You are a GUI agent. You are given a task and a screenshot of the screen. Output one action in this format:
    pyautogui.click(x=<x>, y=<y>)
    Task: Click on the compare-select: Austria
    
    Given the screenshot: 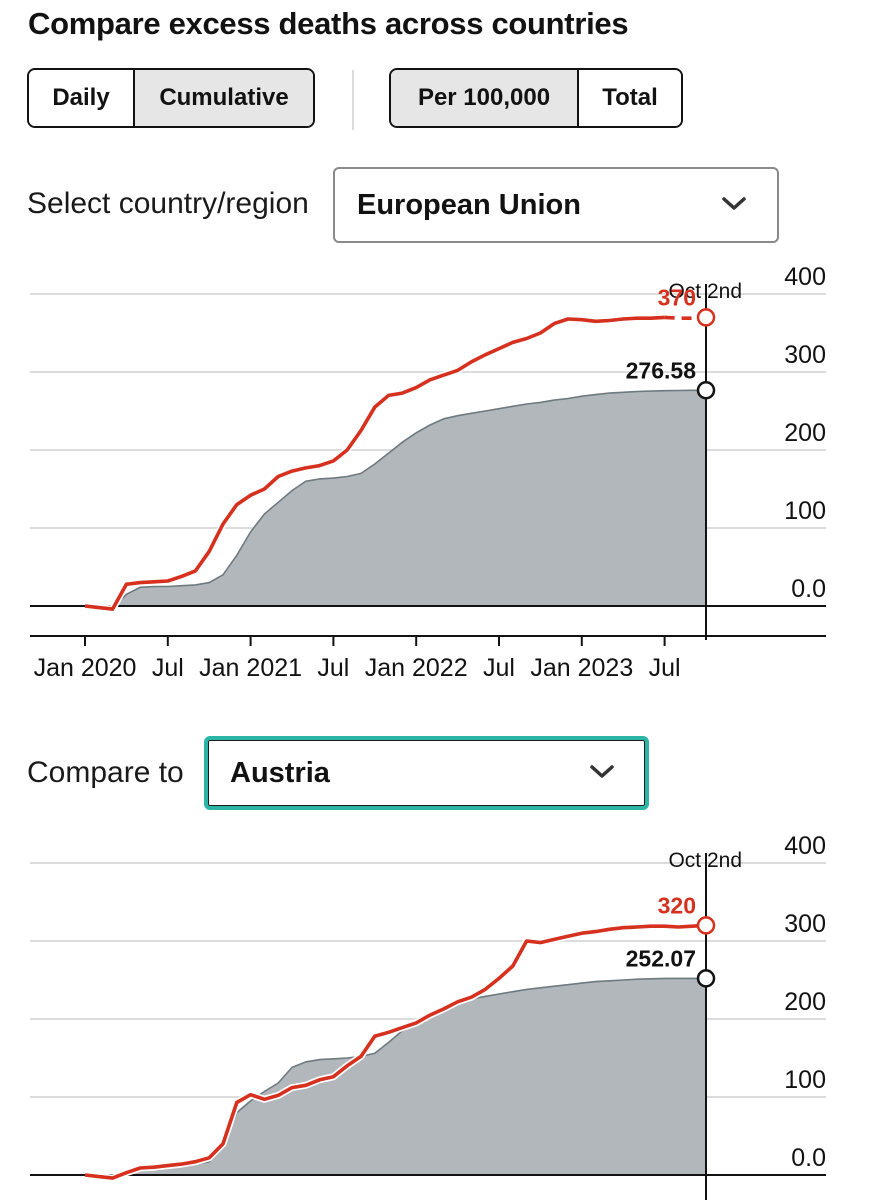 What is the action you would take?
    pyautogui.click(x=426, y=773)
    